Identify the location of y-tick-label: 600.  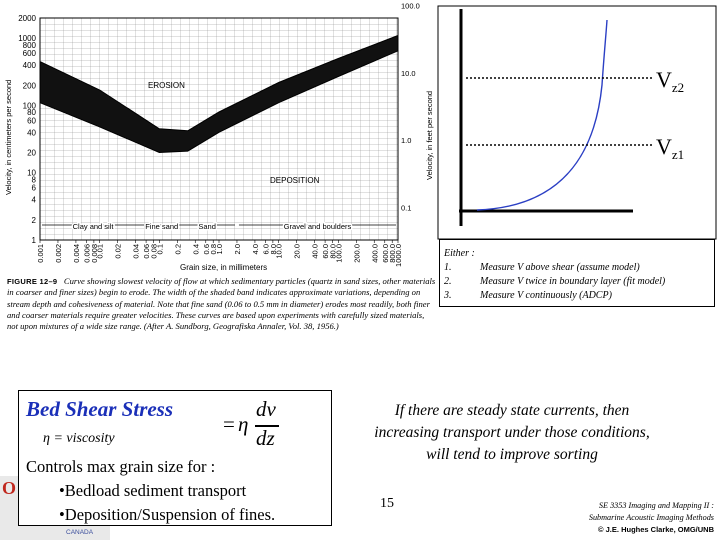
(30, 53).